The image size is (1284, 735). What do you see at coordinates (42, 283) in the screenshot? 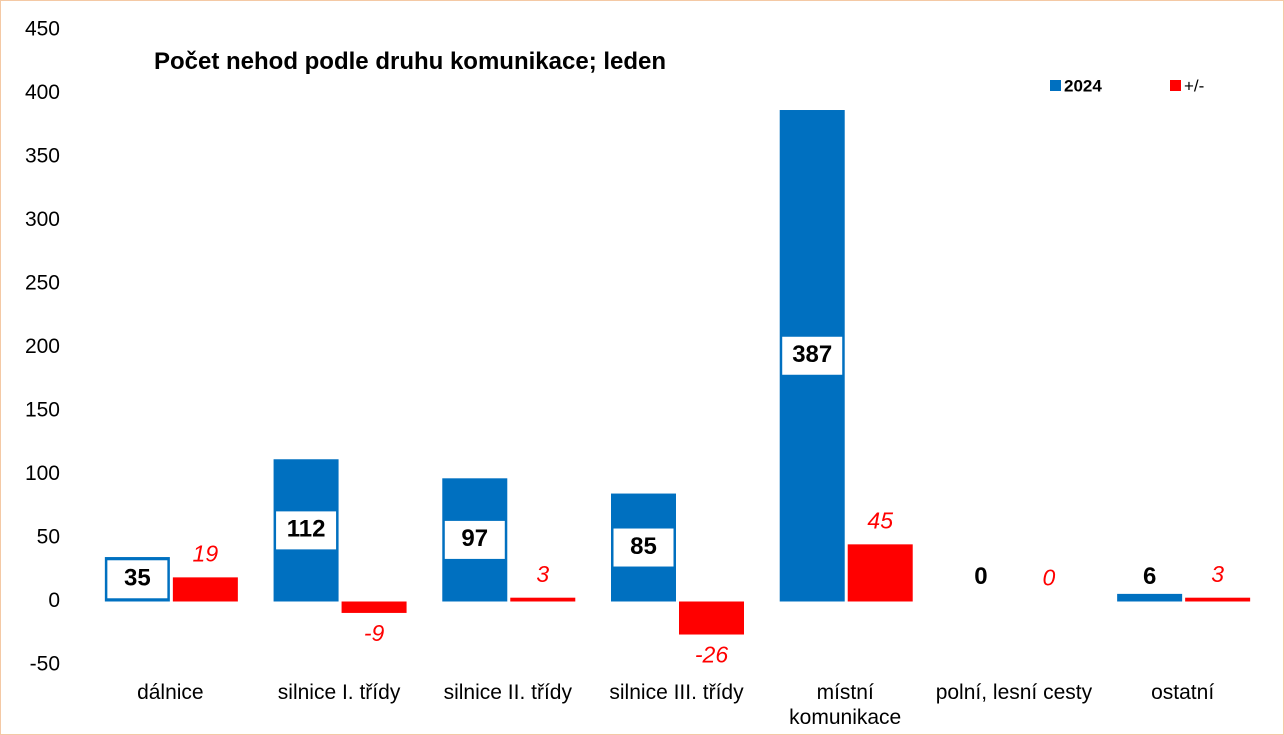
I see `y-tick-label: 250` at bounding box center [42, 283].